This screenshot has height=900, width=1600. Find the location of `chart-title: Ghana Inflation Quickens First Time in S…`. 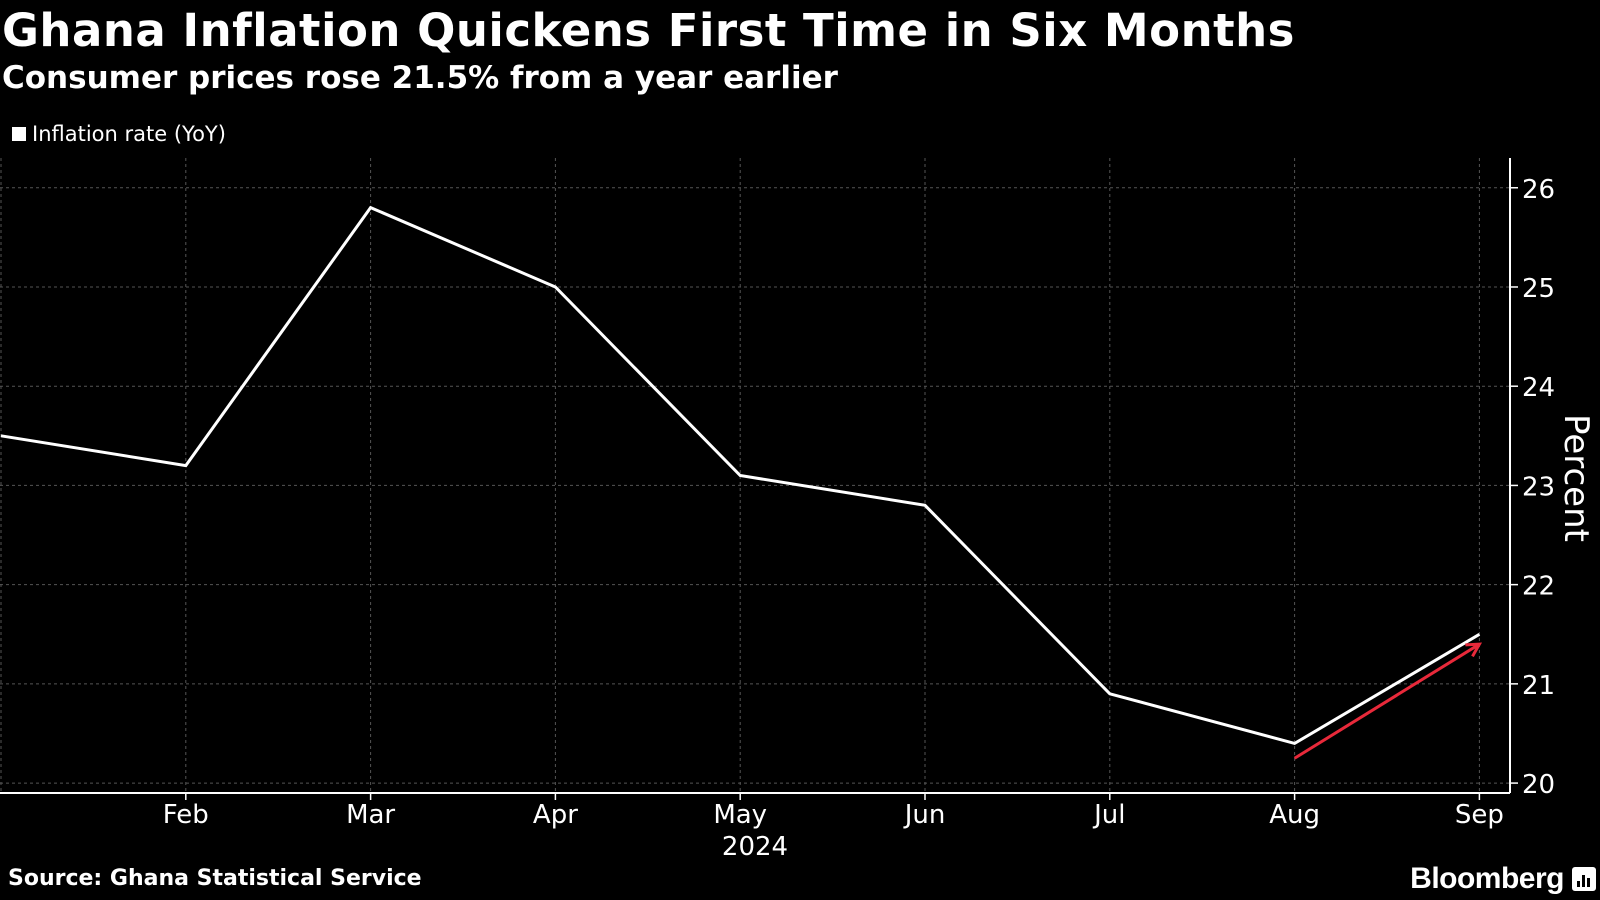

chart-title: Ghana Inflation Quickens First Time in S… is located at coordinates (648, 30).